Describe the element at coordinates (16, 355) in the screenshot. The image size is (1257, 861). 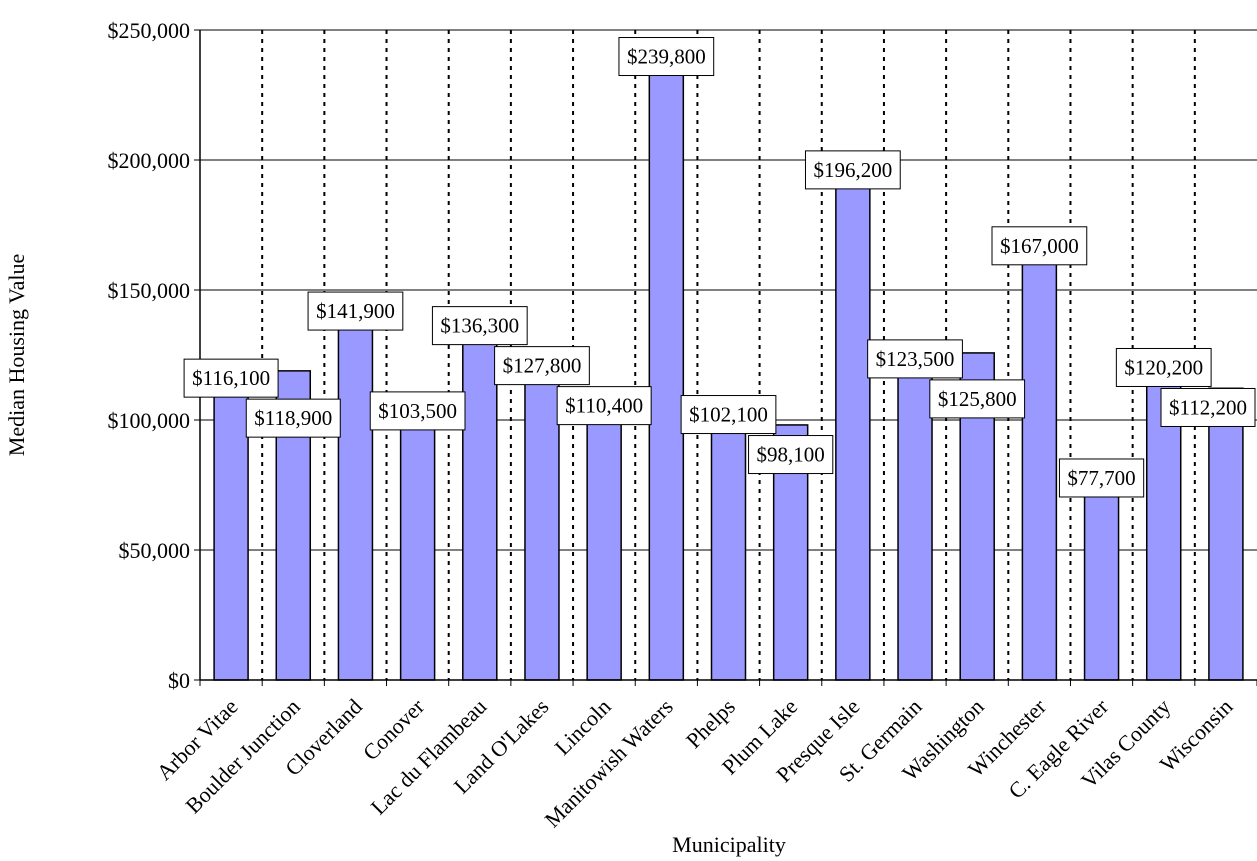
I see `y-axis-title: Median Housing Value` at that location.